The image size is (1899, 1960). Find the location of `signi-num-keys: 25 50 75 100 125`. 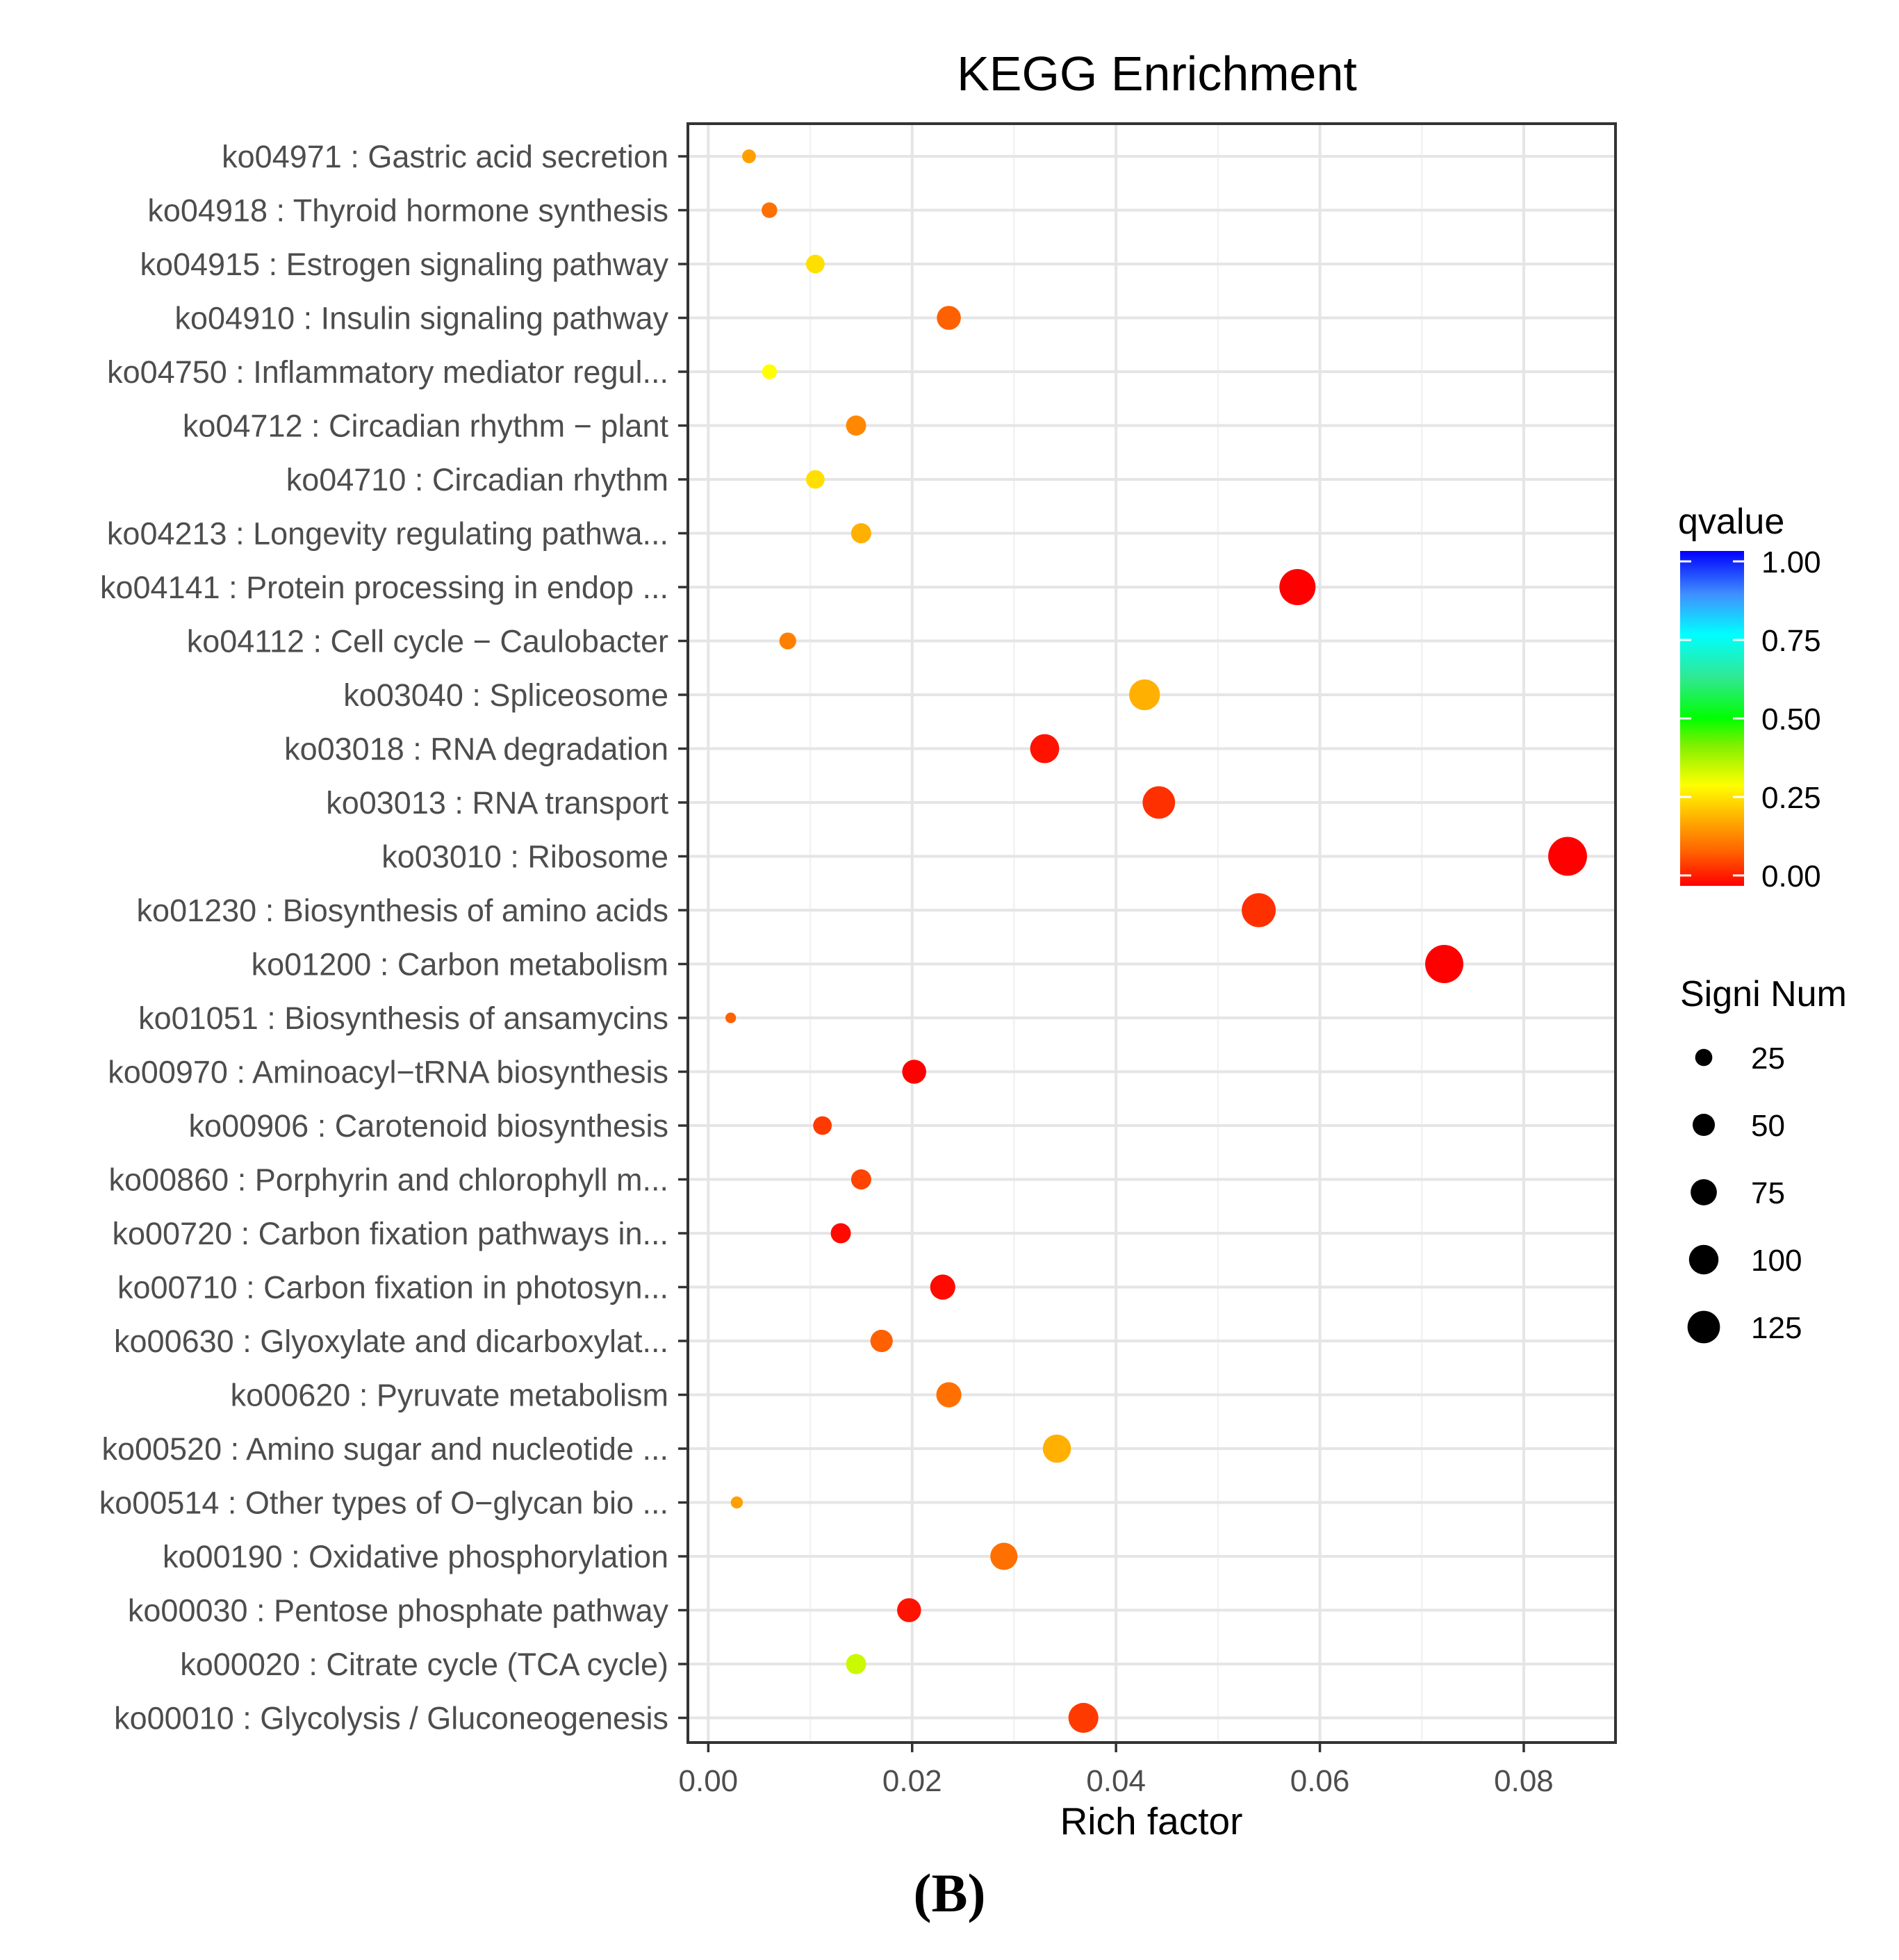

signi-num-keys: 25 50 75 100 125 is located at coordinates (1744, 1193).